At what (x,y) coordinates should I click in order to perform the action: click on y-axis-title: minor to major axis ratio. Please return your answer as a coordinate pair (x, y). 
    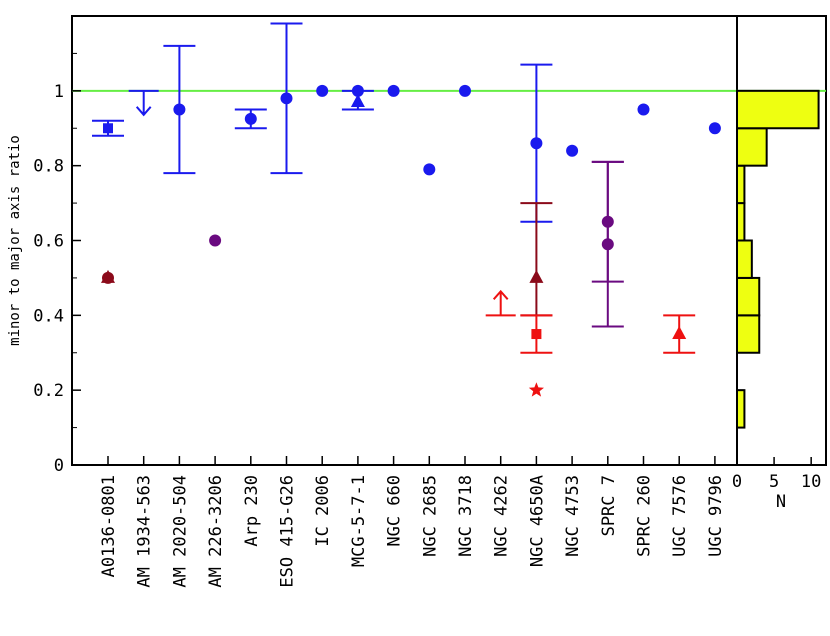
    Looking at the image, I should click on (15, 240).